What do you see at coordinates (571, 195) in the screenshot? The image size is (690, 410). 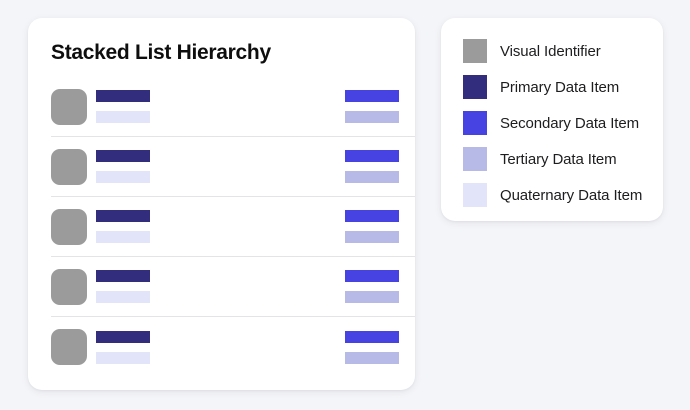 I see `legend-item-label: Quaternary Data Item` at bounding box center [571, 195].